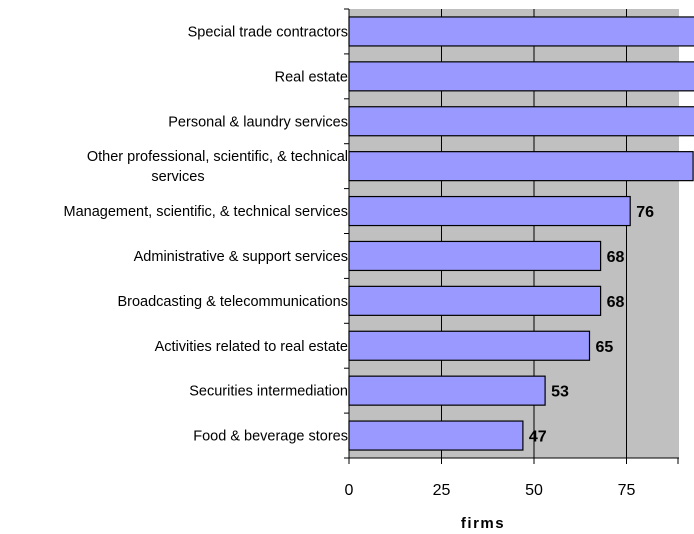  I want to click on data-label: 47, so click(538, 437).